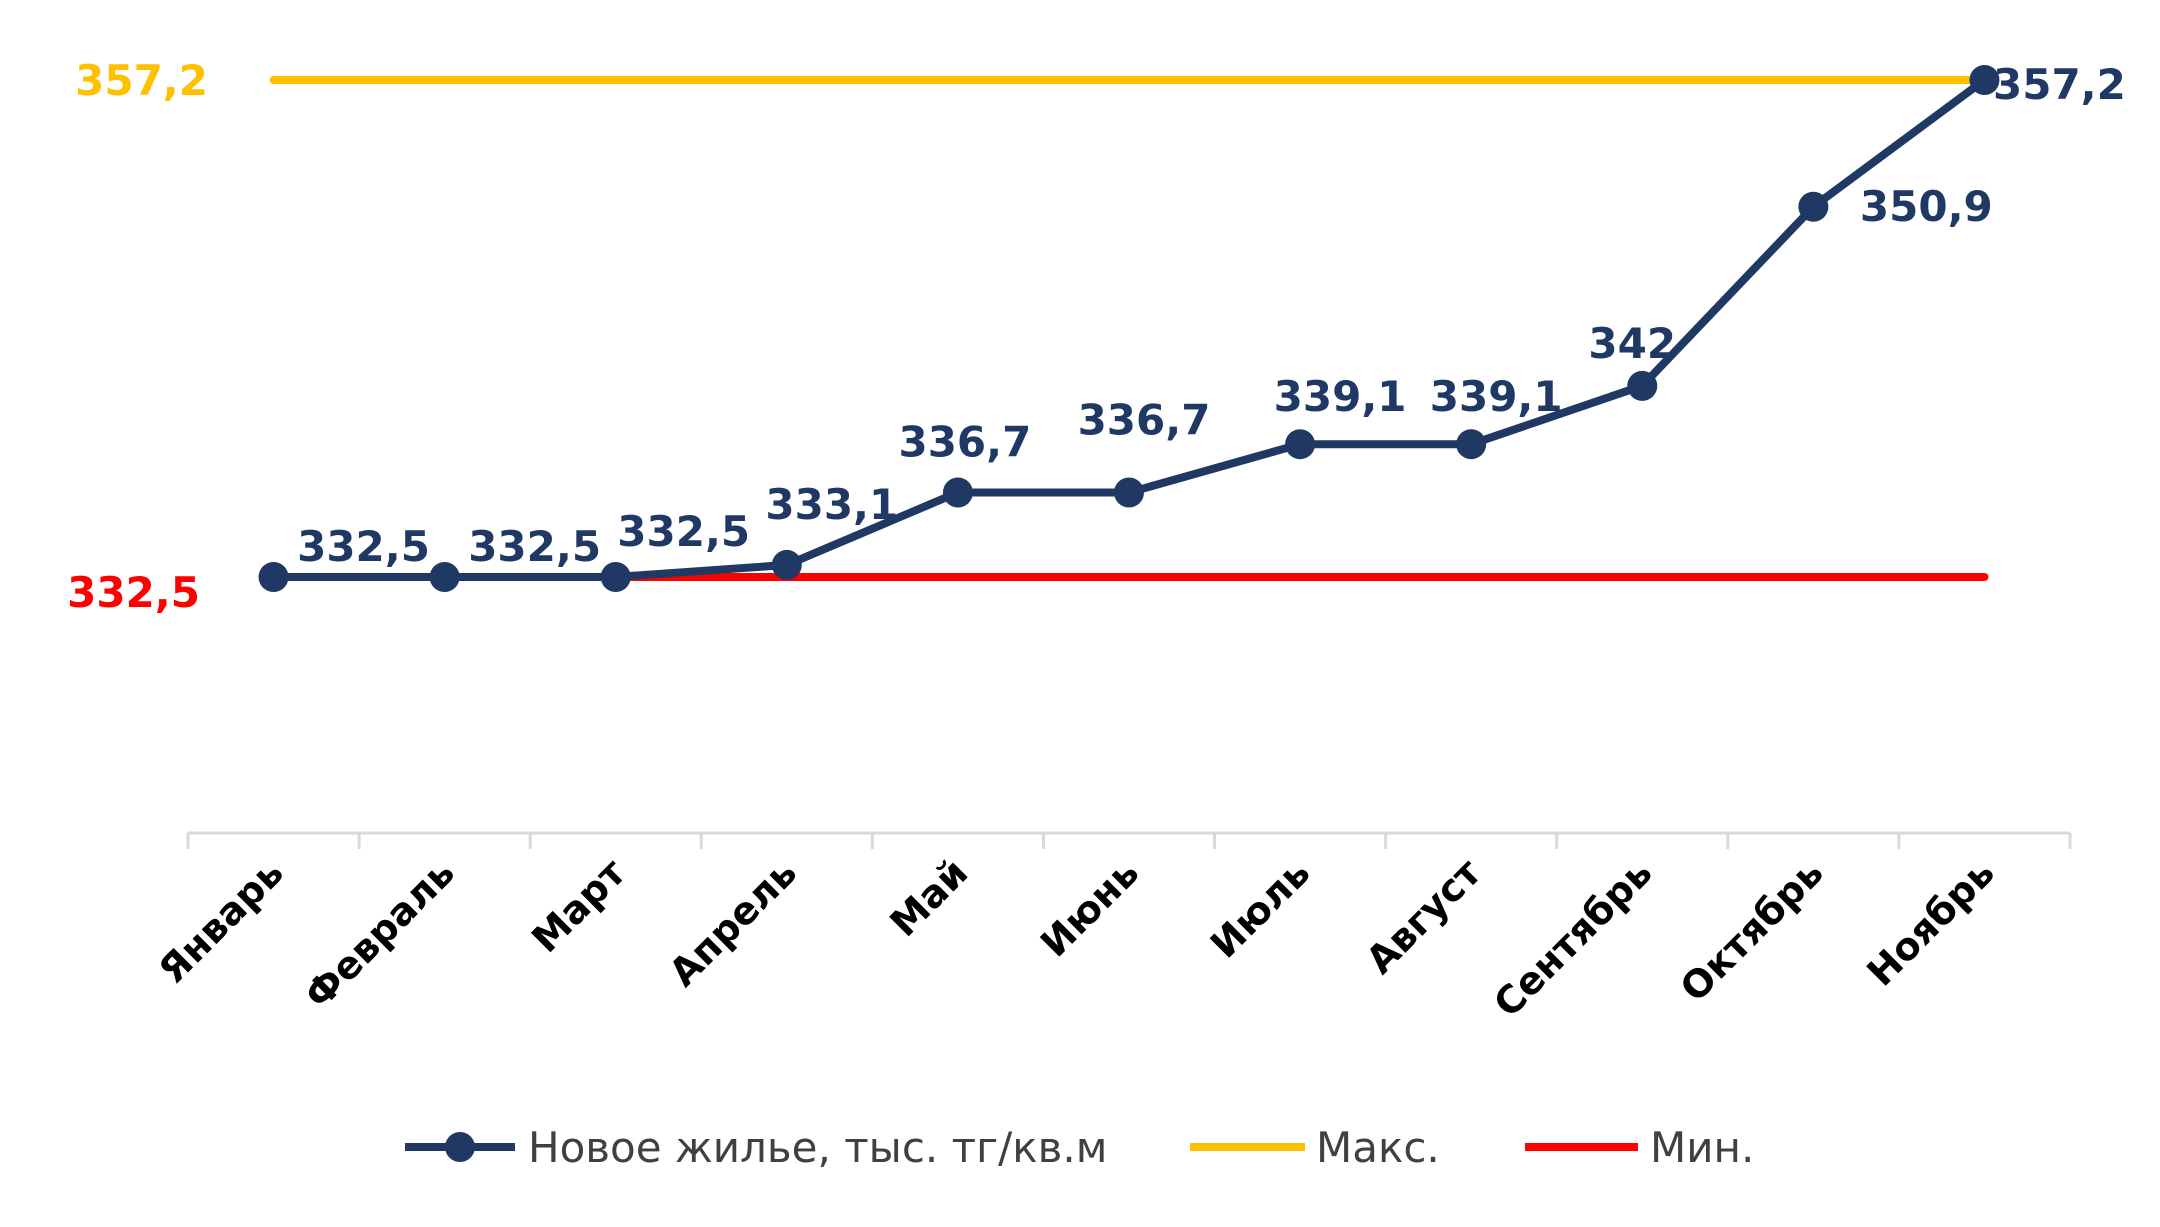 The image size is (2160, 1227). I want to click on data-label: 333,1, so click(831, 504).